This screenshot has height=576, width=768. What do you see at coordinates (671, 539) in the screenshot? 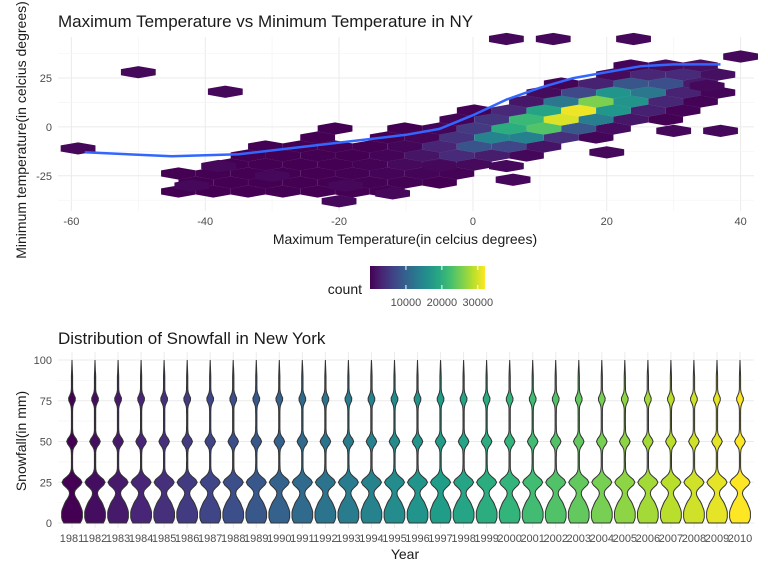
I see `x-tick-label: 2007` at bounding box center [671, 539].